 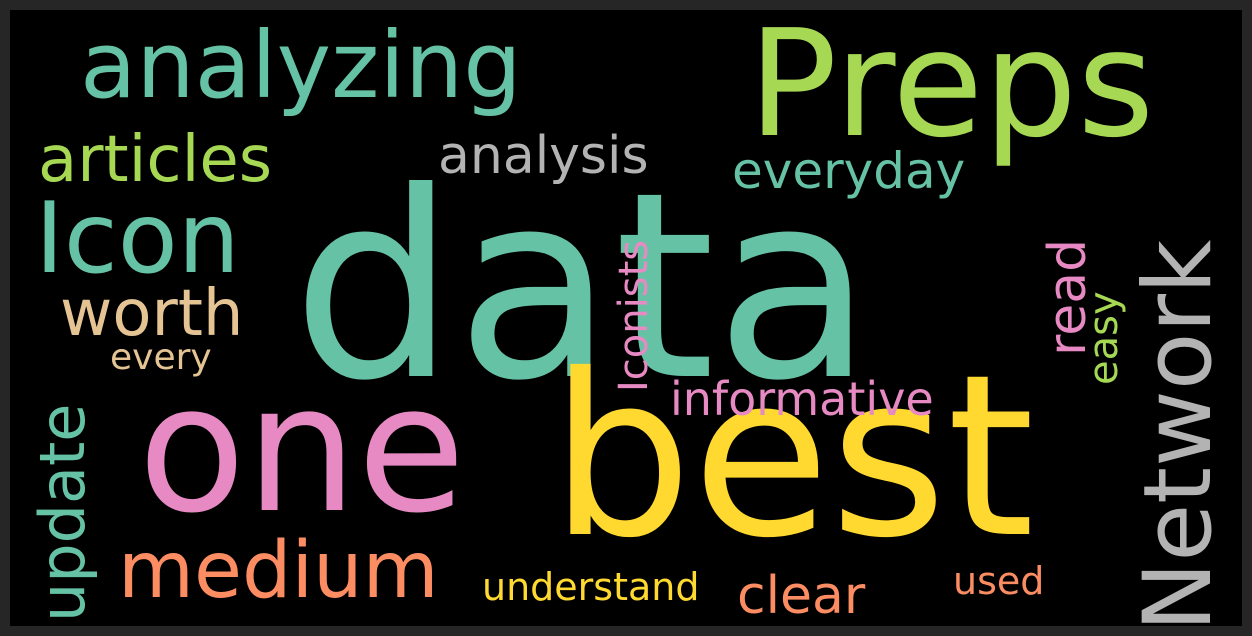 I want to click on word-understand: understand, so click(x=591, y=587).